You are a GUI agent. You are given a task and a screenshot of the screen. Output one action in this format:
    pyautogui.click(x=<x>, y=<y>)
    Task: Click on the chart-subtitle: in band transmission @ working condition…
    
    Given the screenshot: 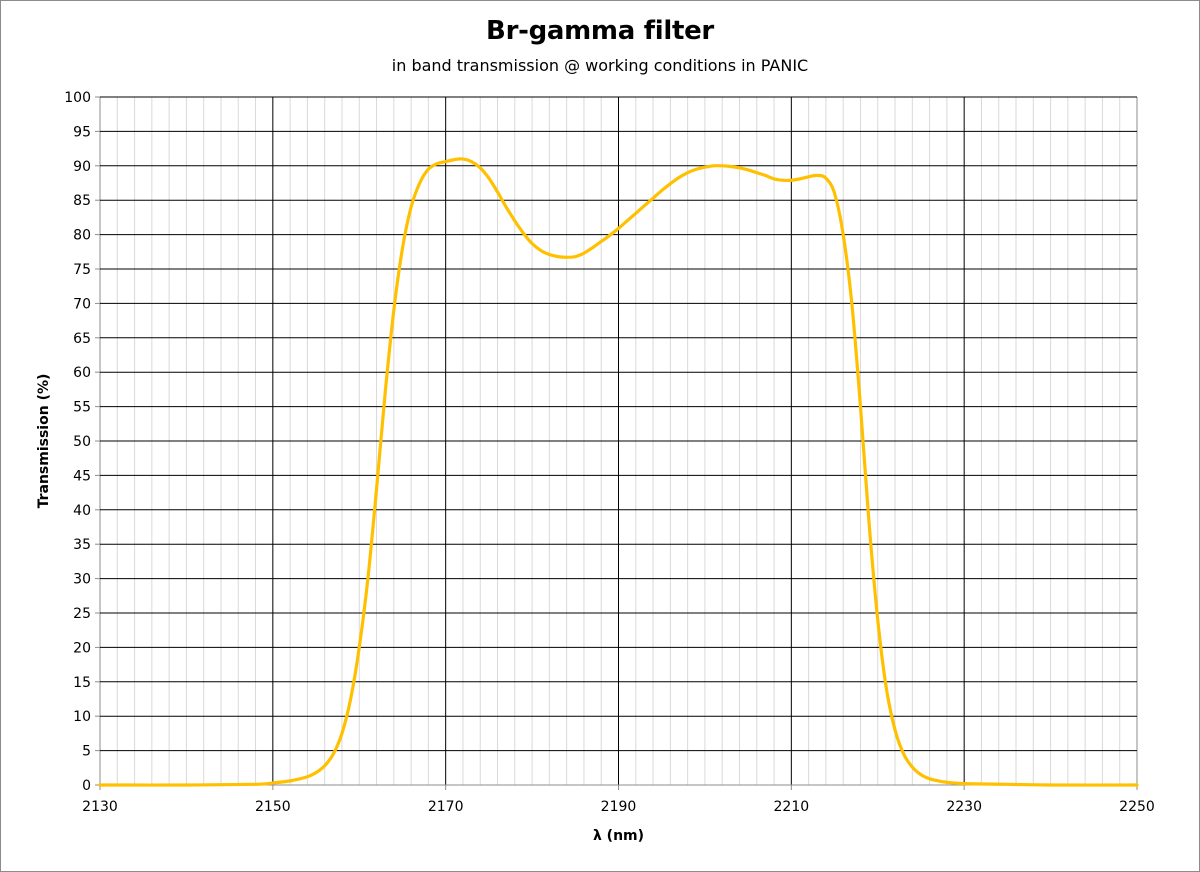 What is the action you would take?
    pyautogui.click(x=600, y=65)
    